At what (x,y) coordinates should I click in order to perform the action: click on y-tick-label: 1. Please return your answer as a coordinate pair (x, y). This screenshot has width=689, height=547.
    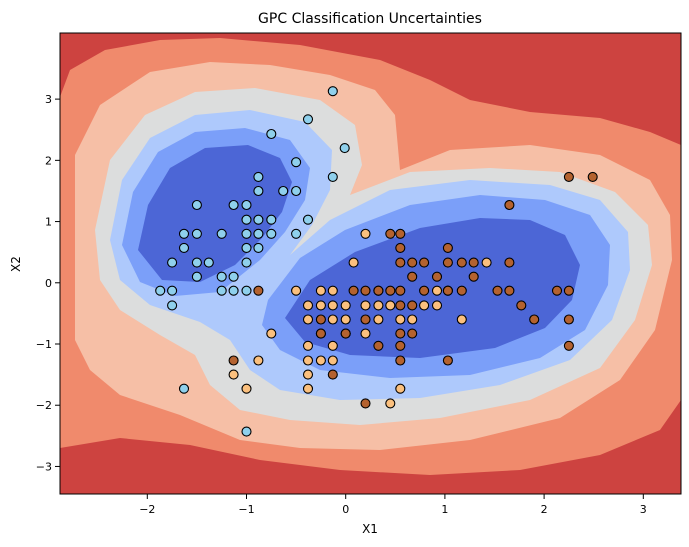
    Looking at the image, I should click on (48, 222).